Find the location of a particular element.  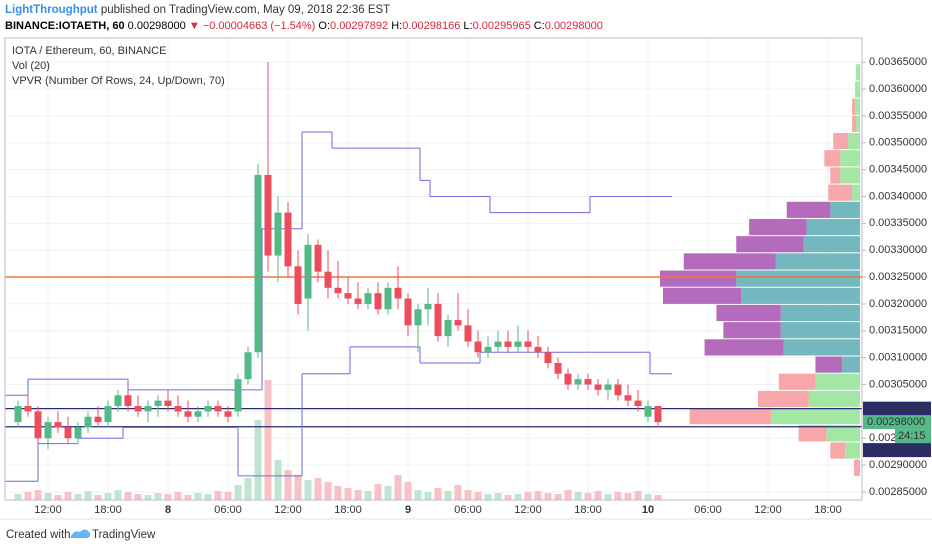

legend-item: IOTA / Ethereum, 60, BINANCE is located at coordinates (89, 51).